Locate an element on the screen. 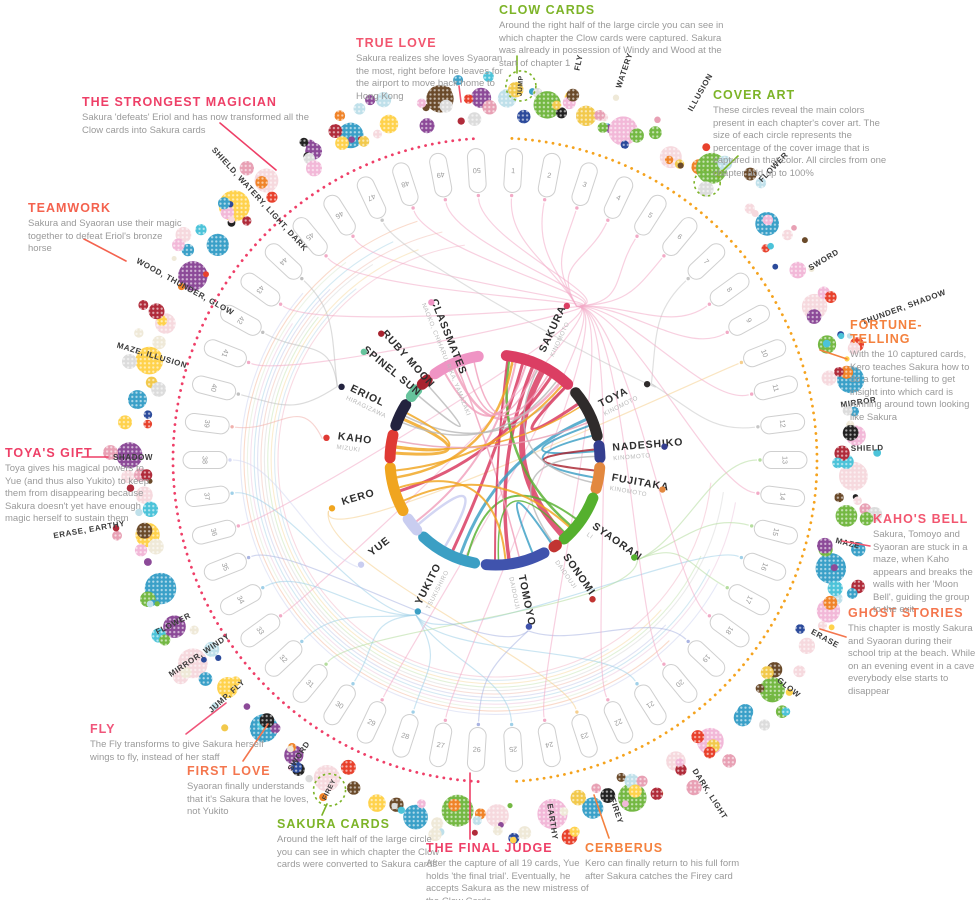 The width and height of the screenshot is (979, 900). highlight-FIREY is located at coordinates (329, 790).